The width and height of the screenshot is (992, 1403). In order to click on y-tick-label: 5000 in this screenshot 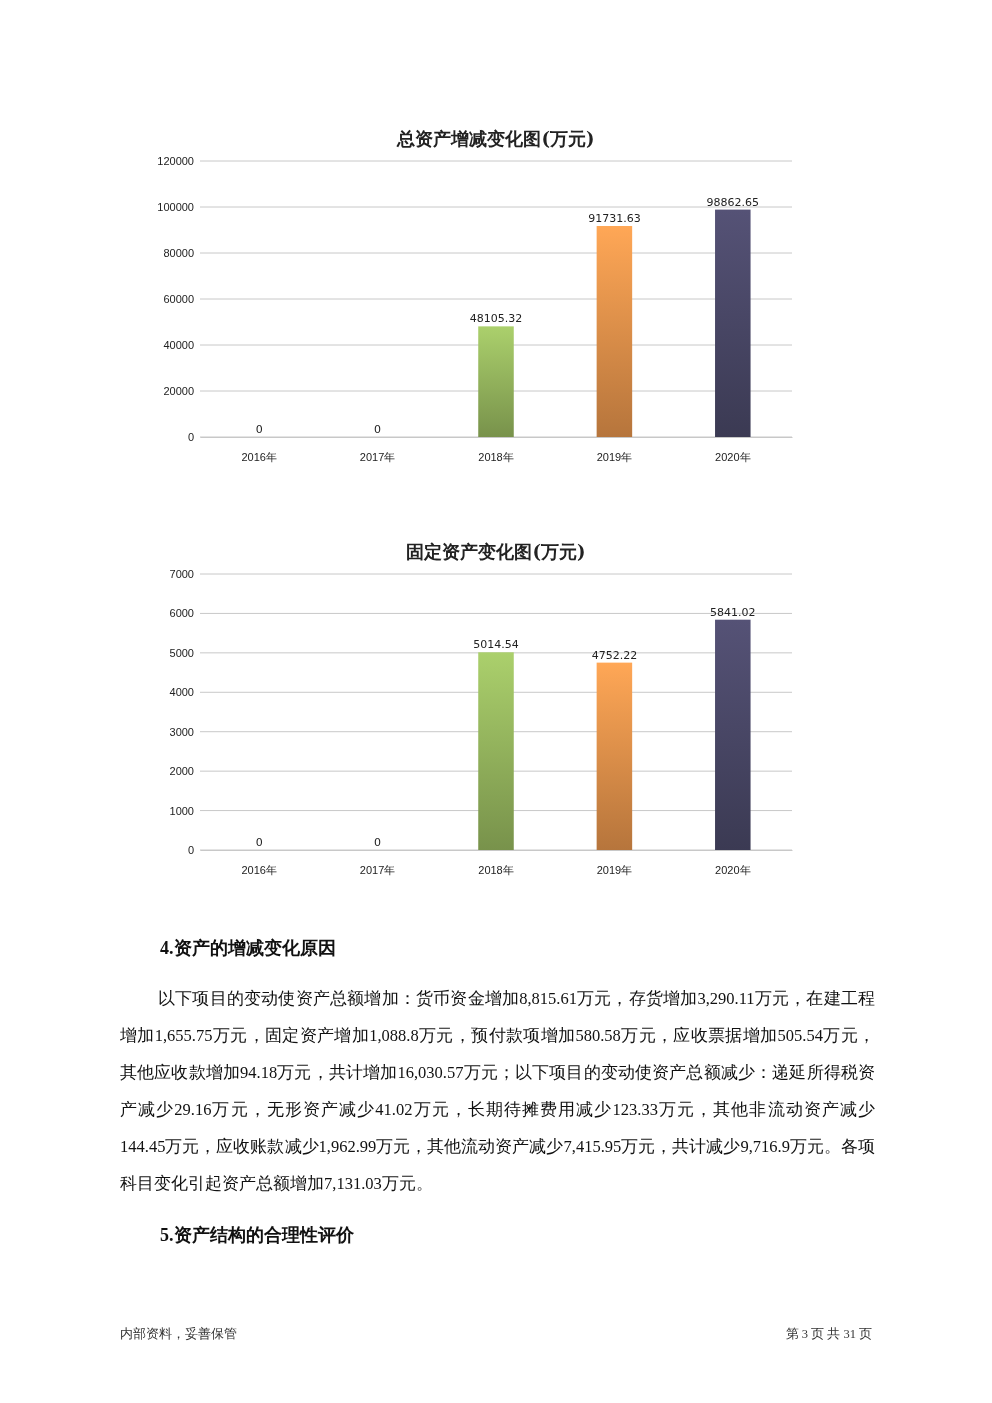, I will do `click(181, 652)`.